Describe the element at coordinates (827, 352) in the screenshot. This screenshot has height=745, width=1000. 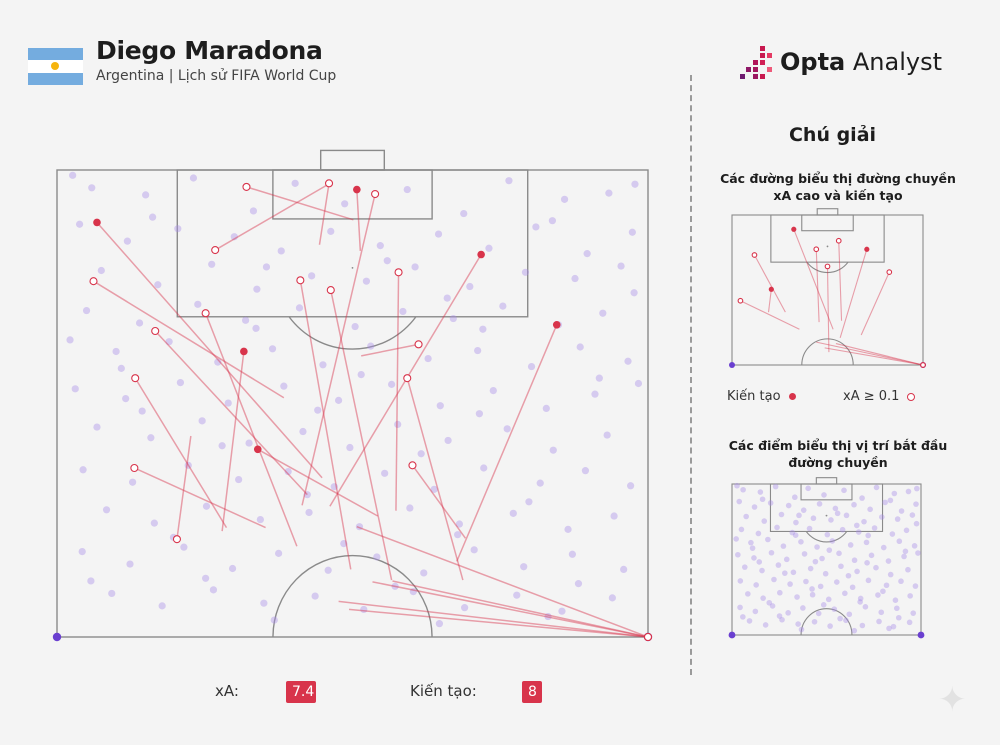
I see `center-circle-arc` at that location.